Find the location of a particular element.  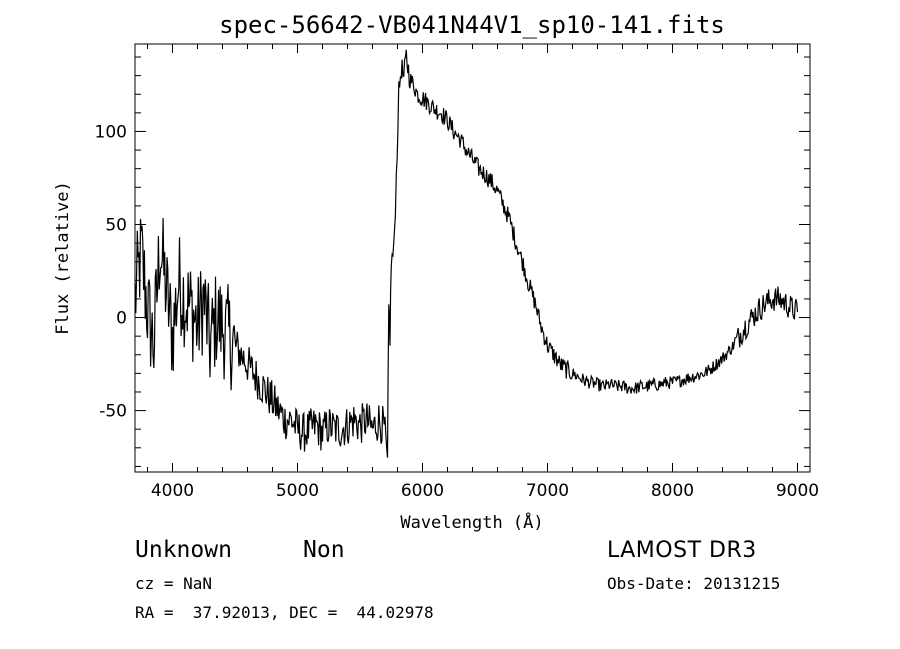

x-axis-label: Wavelength (Å) is located at coordinates (471, 522).